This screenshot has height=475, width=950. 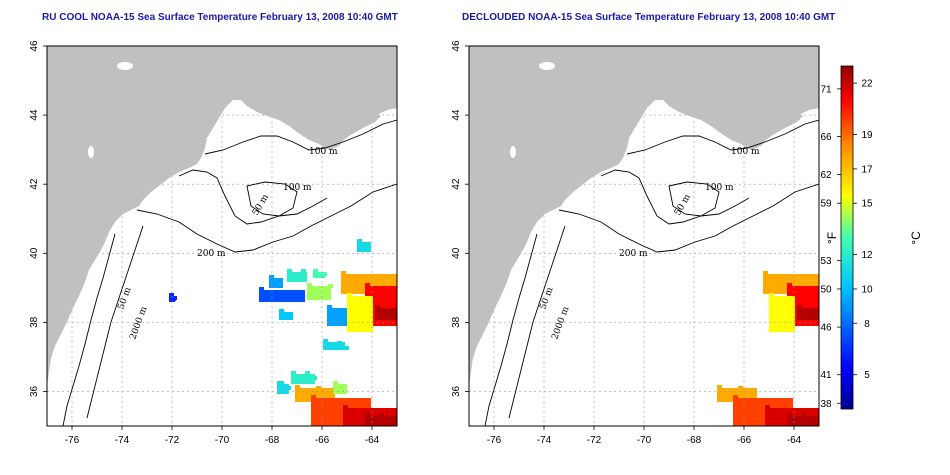 What do you see at coordinates (867, 255) in the screenshot?
I see `celsius-tick-label: 12` at bounding box center [867, 255].